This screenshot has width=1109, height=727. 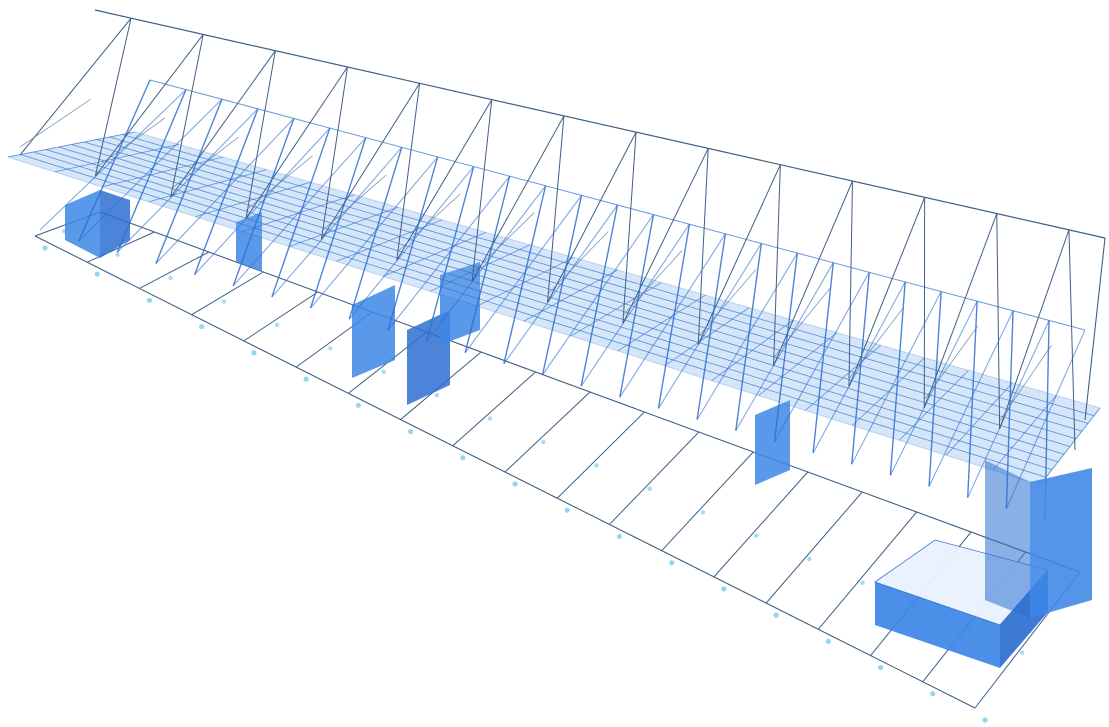 I want to click on end-wall-block, so click(x=983, y=564).